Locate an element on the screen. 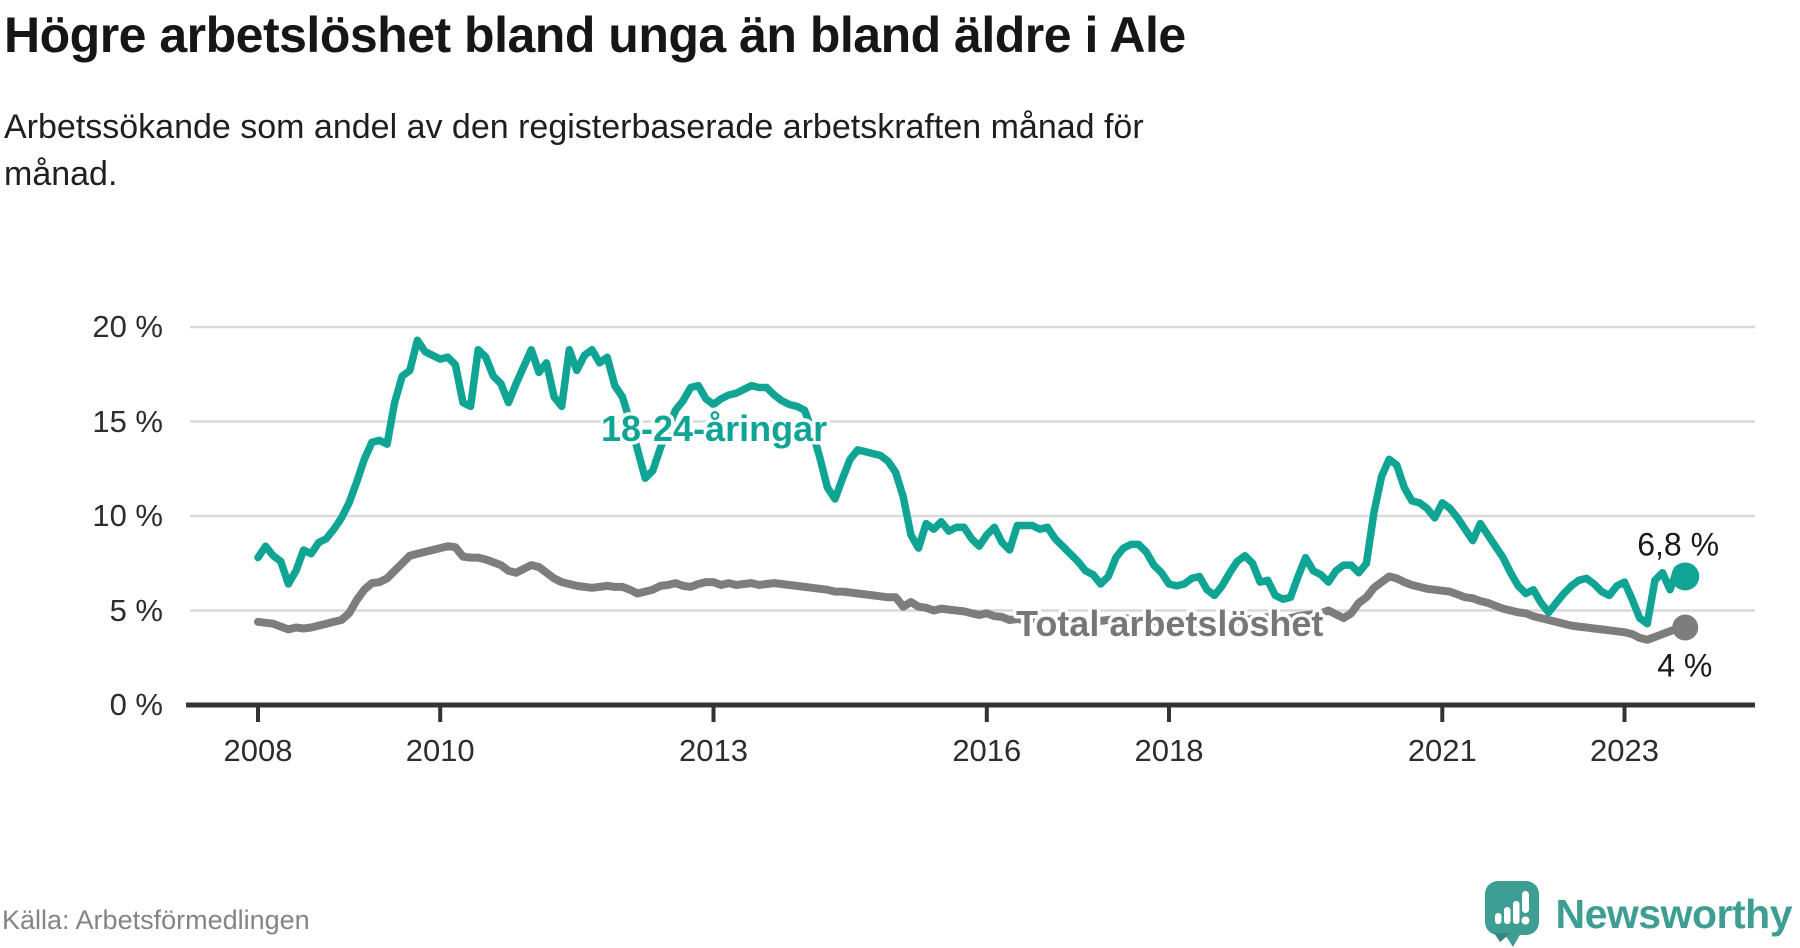 This screenshot has width=1800, height=948. x-axis-tick-label: 2010 is located at coordinates (440, 750).